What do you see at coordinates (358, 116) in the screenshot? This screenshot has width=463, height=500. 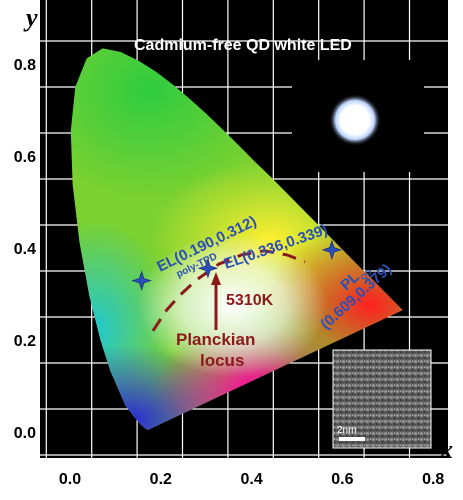 I see `led-photo-inset` at bounding box center [358, 116].